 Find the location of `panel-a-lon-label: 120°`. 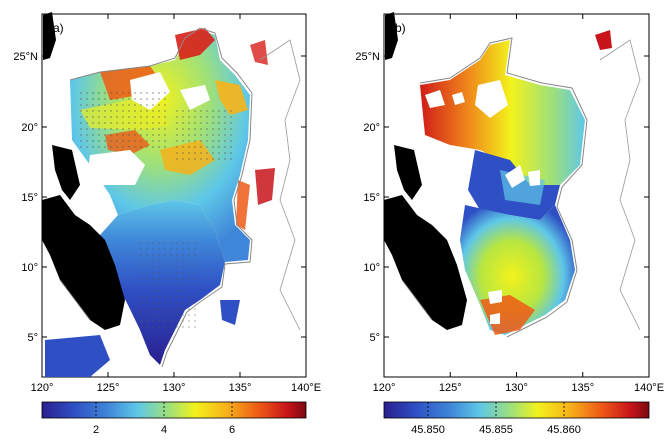

panel-a-lon-label: 120° is located at coordinates (42, 388).